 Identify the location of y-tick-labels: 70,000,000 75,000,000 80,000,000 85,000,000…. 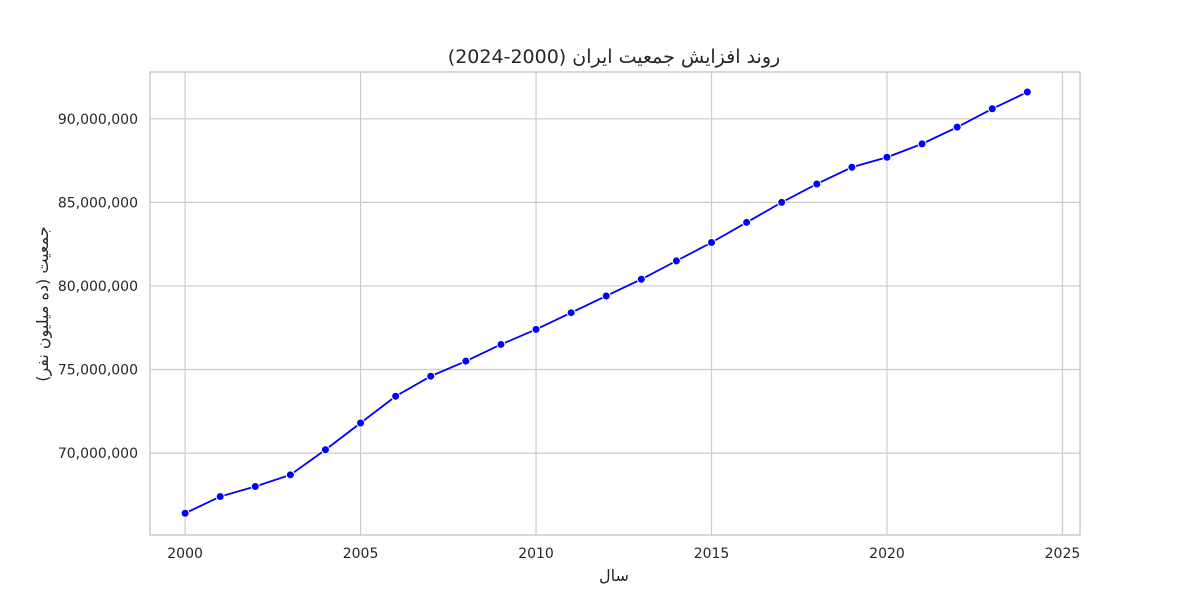
(98, 287).